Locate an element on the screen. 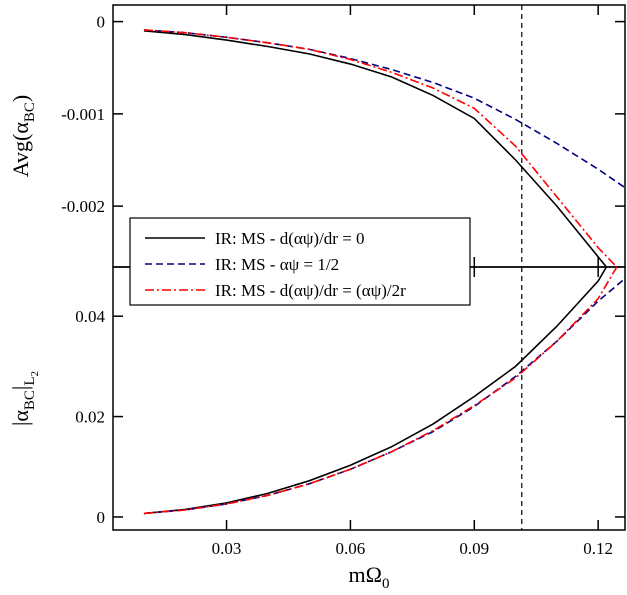 The height and width of the screenshot is (595, 627). y-axis-label: |αBC|L2 is located at coordinates (24, 398).